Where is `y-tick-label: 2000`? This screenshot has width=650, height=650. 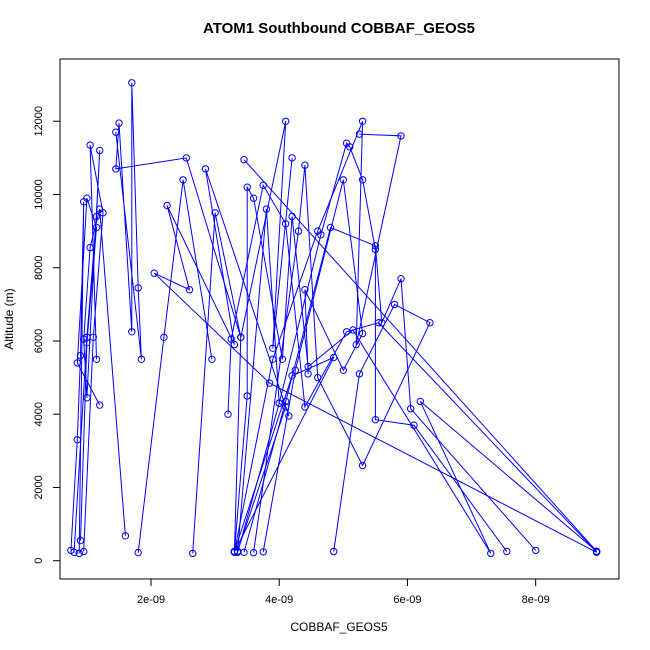 y-tick-label: 2000 is located at coordinates (39, 487).